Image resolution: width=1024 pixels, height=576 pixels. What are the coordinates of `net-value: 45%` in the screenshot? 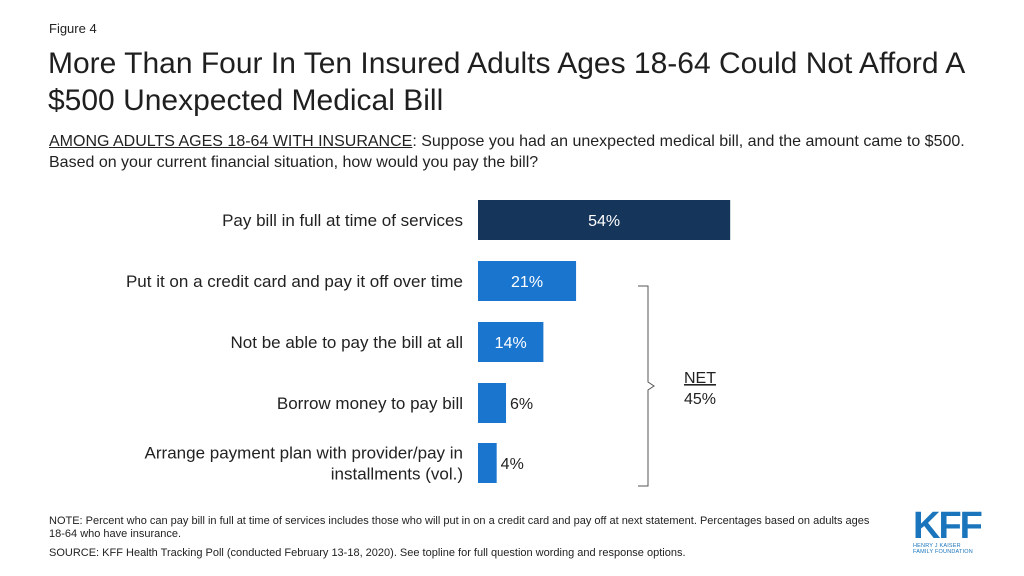 It's located at (700, 399).